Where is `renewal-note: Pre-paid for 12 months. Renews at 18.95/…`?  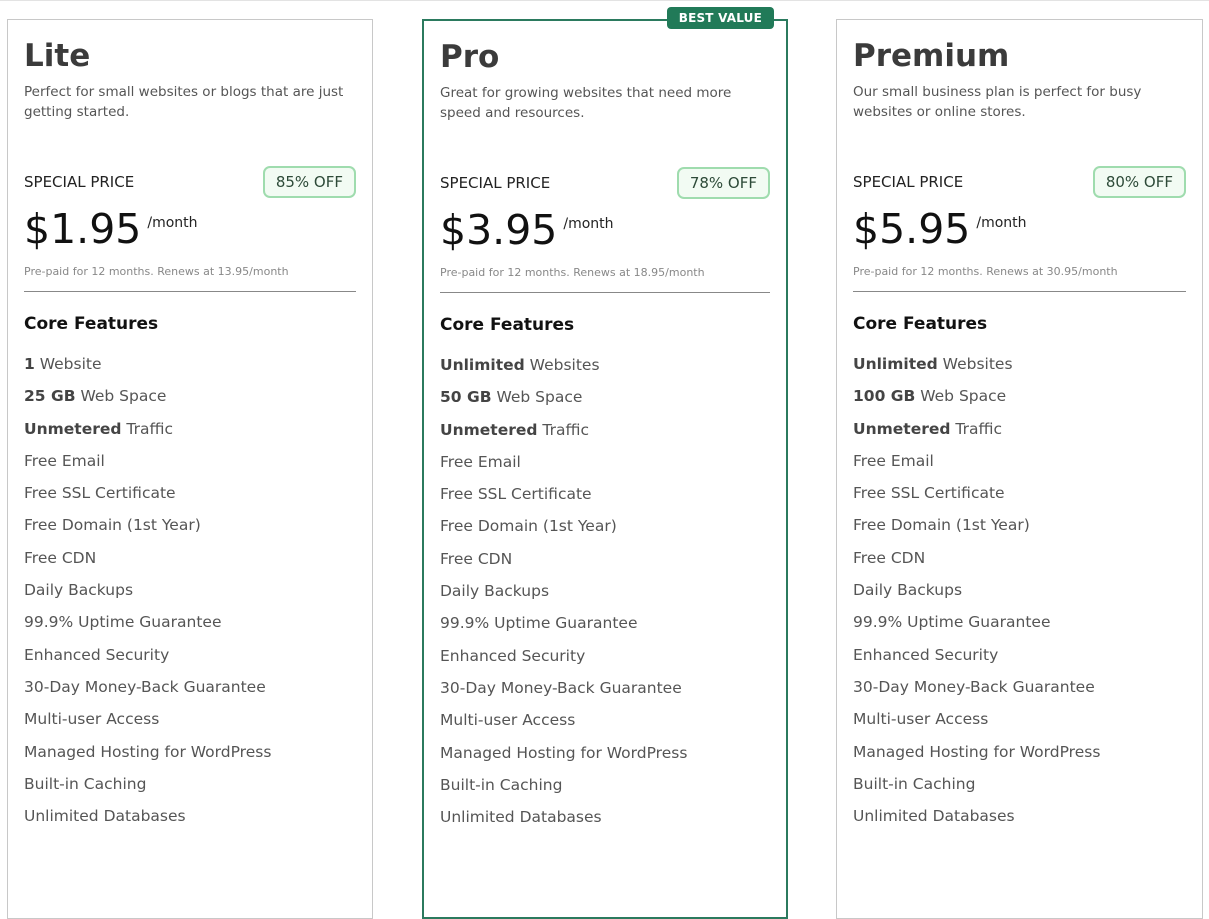 renewal-note: Pre-paid for 12 months. Renews at 18.95/… is located at coordinates (572, 272).